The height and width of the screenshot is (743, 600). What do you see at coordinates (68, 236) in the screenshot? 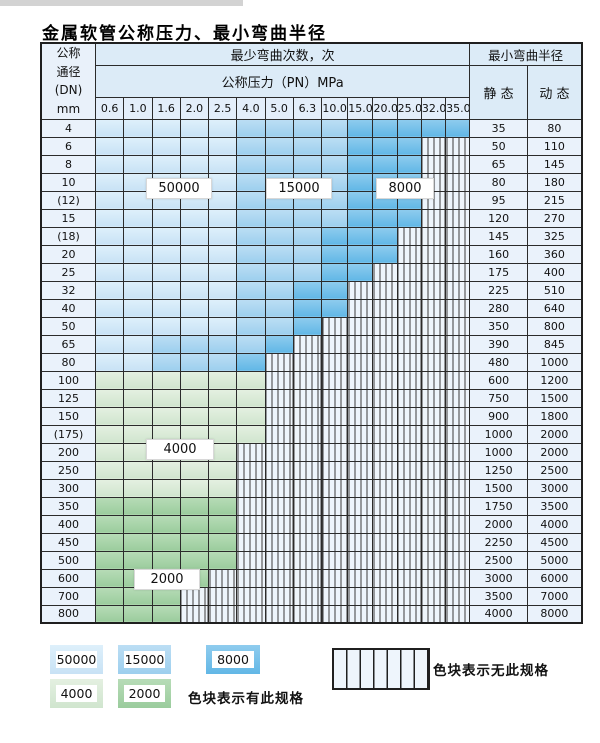
I see `dn-cell: (18)` at bounding box center [68, 236].